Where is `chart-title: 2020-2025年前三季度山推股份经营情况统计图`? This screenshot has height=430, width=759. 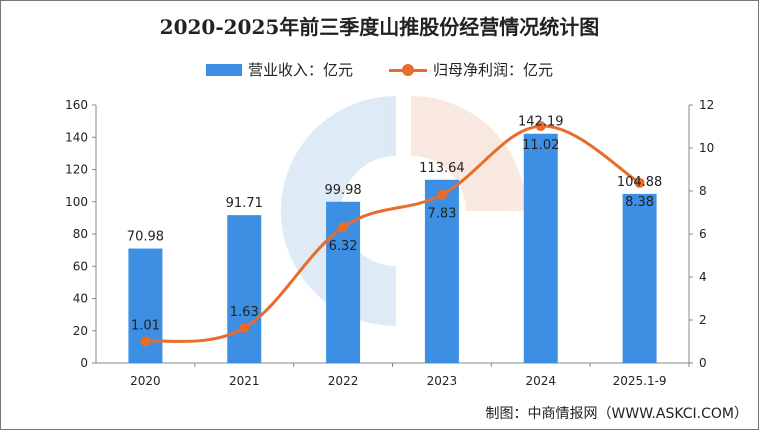
chart-title: 2020-2025年前三季度山推股份经营情况统计图 is located at coordinates (379, 27).